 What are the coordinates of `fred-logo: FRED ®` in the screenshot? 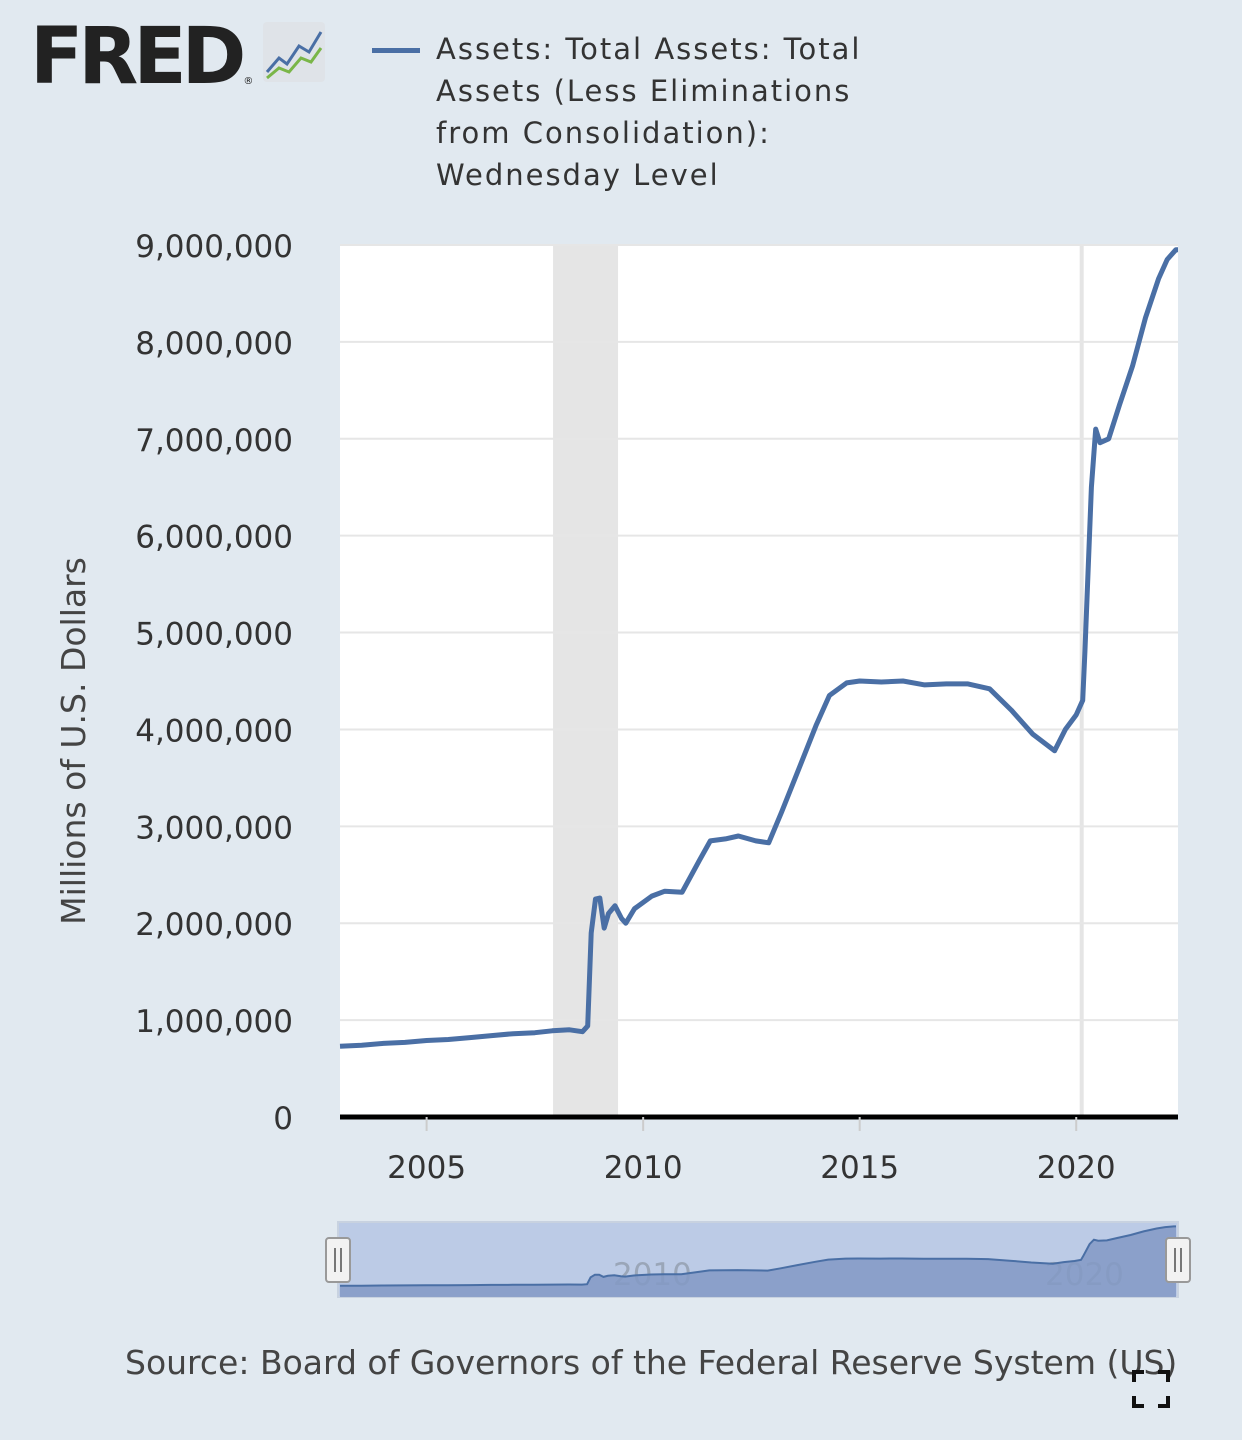 It's located at (178, 57).